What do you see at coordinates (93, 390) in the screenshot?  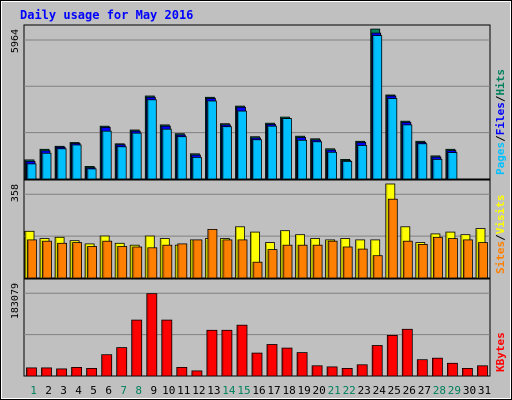 I see `x-tick-label-day-5: 5` at bounding box center [93, 390].